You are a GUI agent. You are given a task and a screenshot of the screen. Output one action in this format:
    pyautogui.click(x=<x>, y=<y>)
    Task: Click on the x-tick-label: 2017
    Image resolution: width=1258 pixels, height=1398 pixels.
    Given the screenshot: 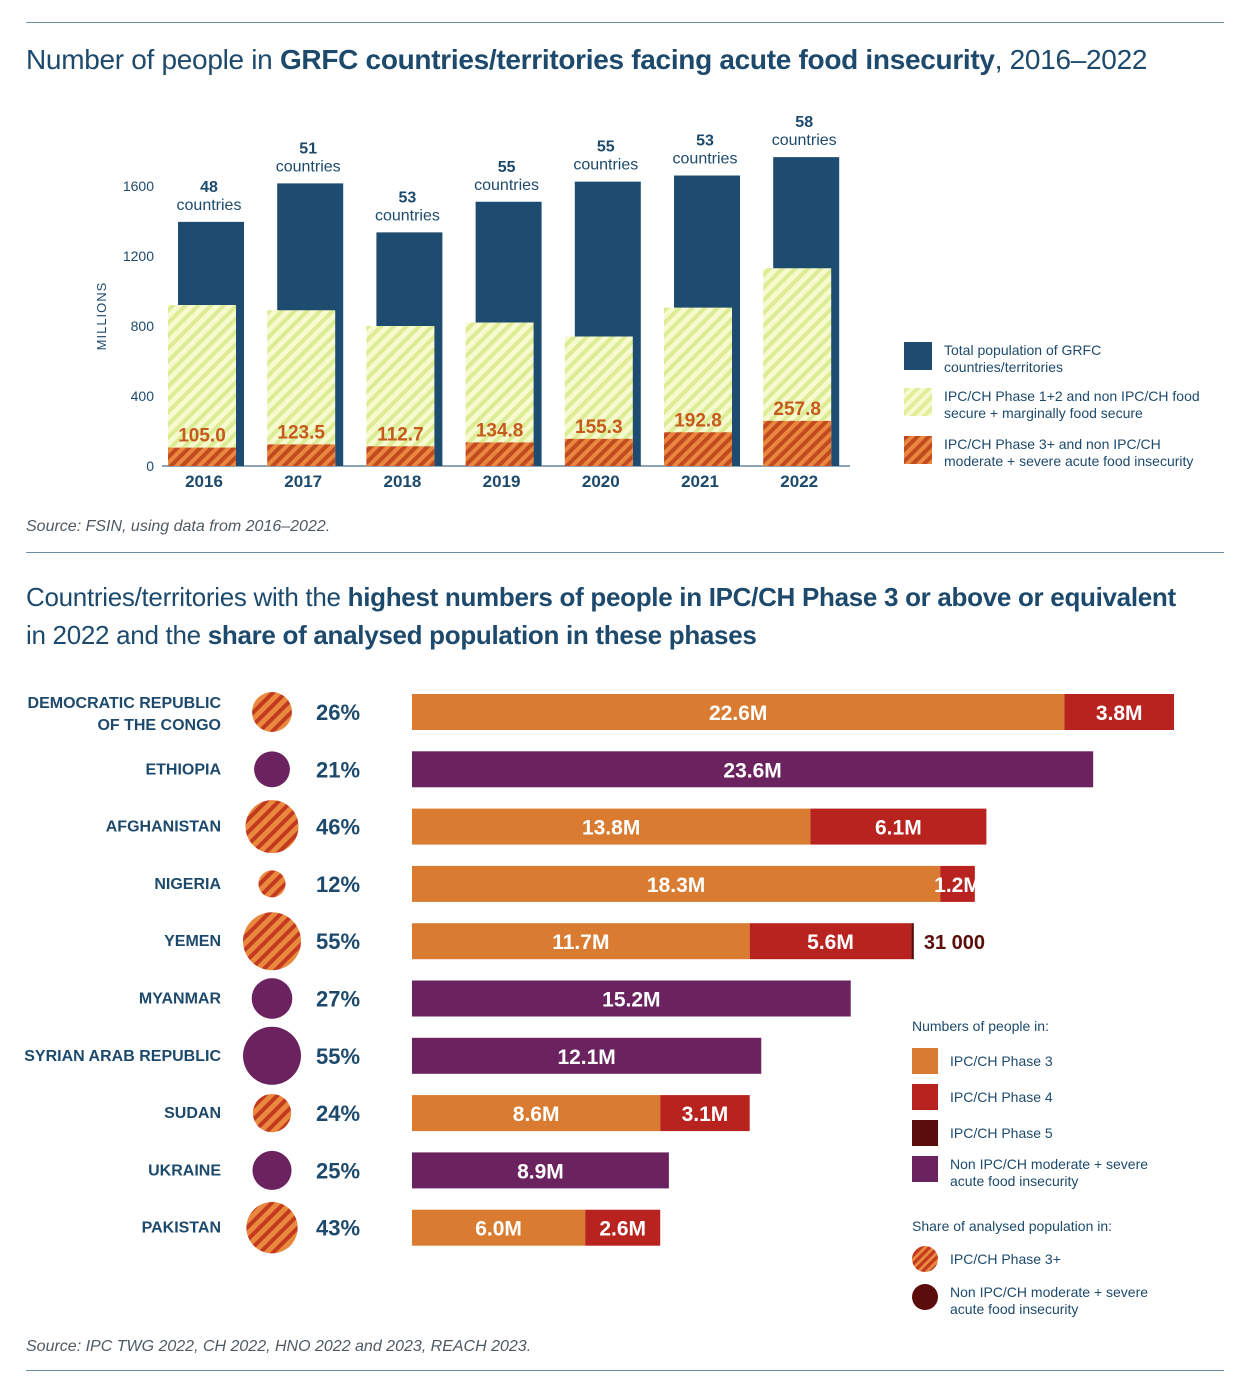 What is the action you would take?
    pyautogui.click(x=303, y=481)
    